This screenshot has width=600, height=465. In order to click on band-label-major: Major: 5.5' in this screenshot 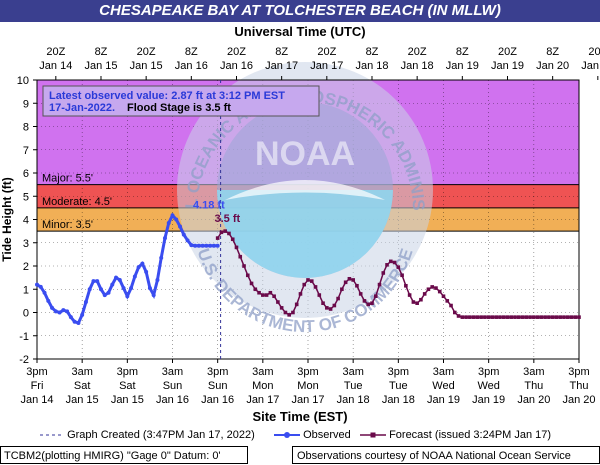, I will do `click(67, 179)`.